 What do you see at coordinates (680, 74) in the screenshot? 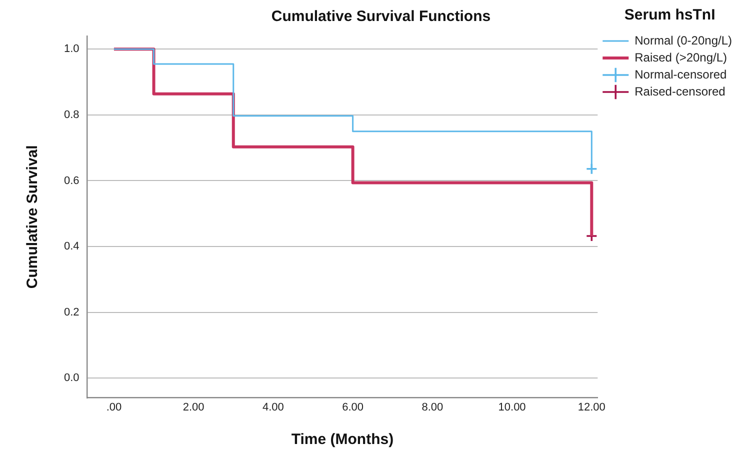
I see `legend-label: Normal-censored` at bounding box center [680, 74].